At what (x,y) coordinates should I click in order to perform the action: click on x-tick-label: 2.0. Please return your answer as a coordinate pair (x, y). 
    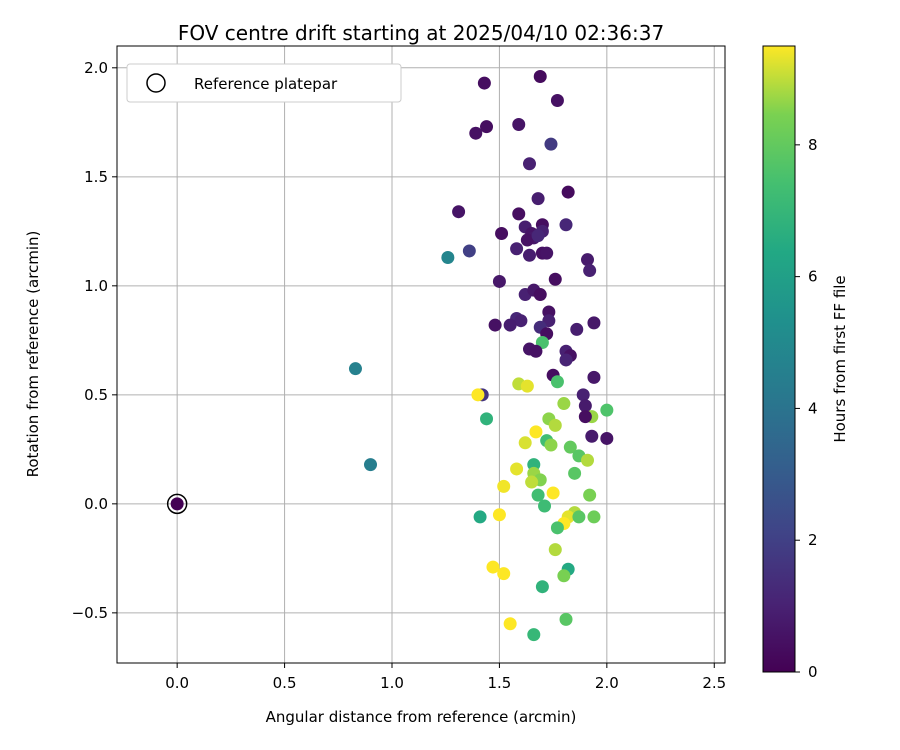
    Looking at the image, I should click on (607, 683).